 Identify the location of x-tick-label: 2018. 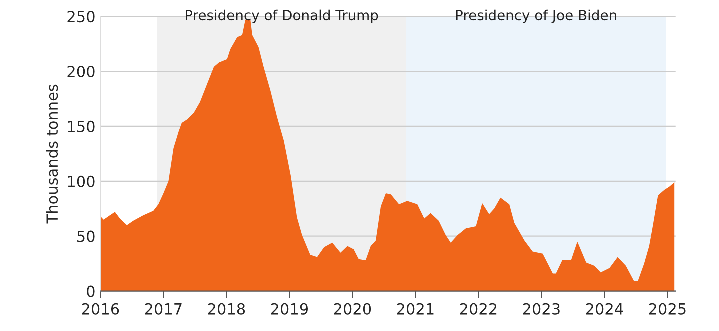
(227, 309).